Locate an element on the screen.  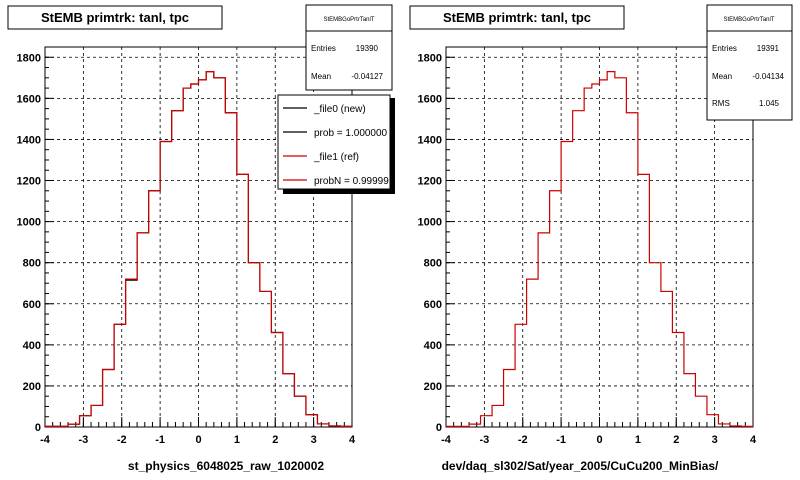
legend-label-2: prob = 1.000000 is located at coordinates (351, 133).